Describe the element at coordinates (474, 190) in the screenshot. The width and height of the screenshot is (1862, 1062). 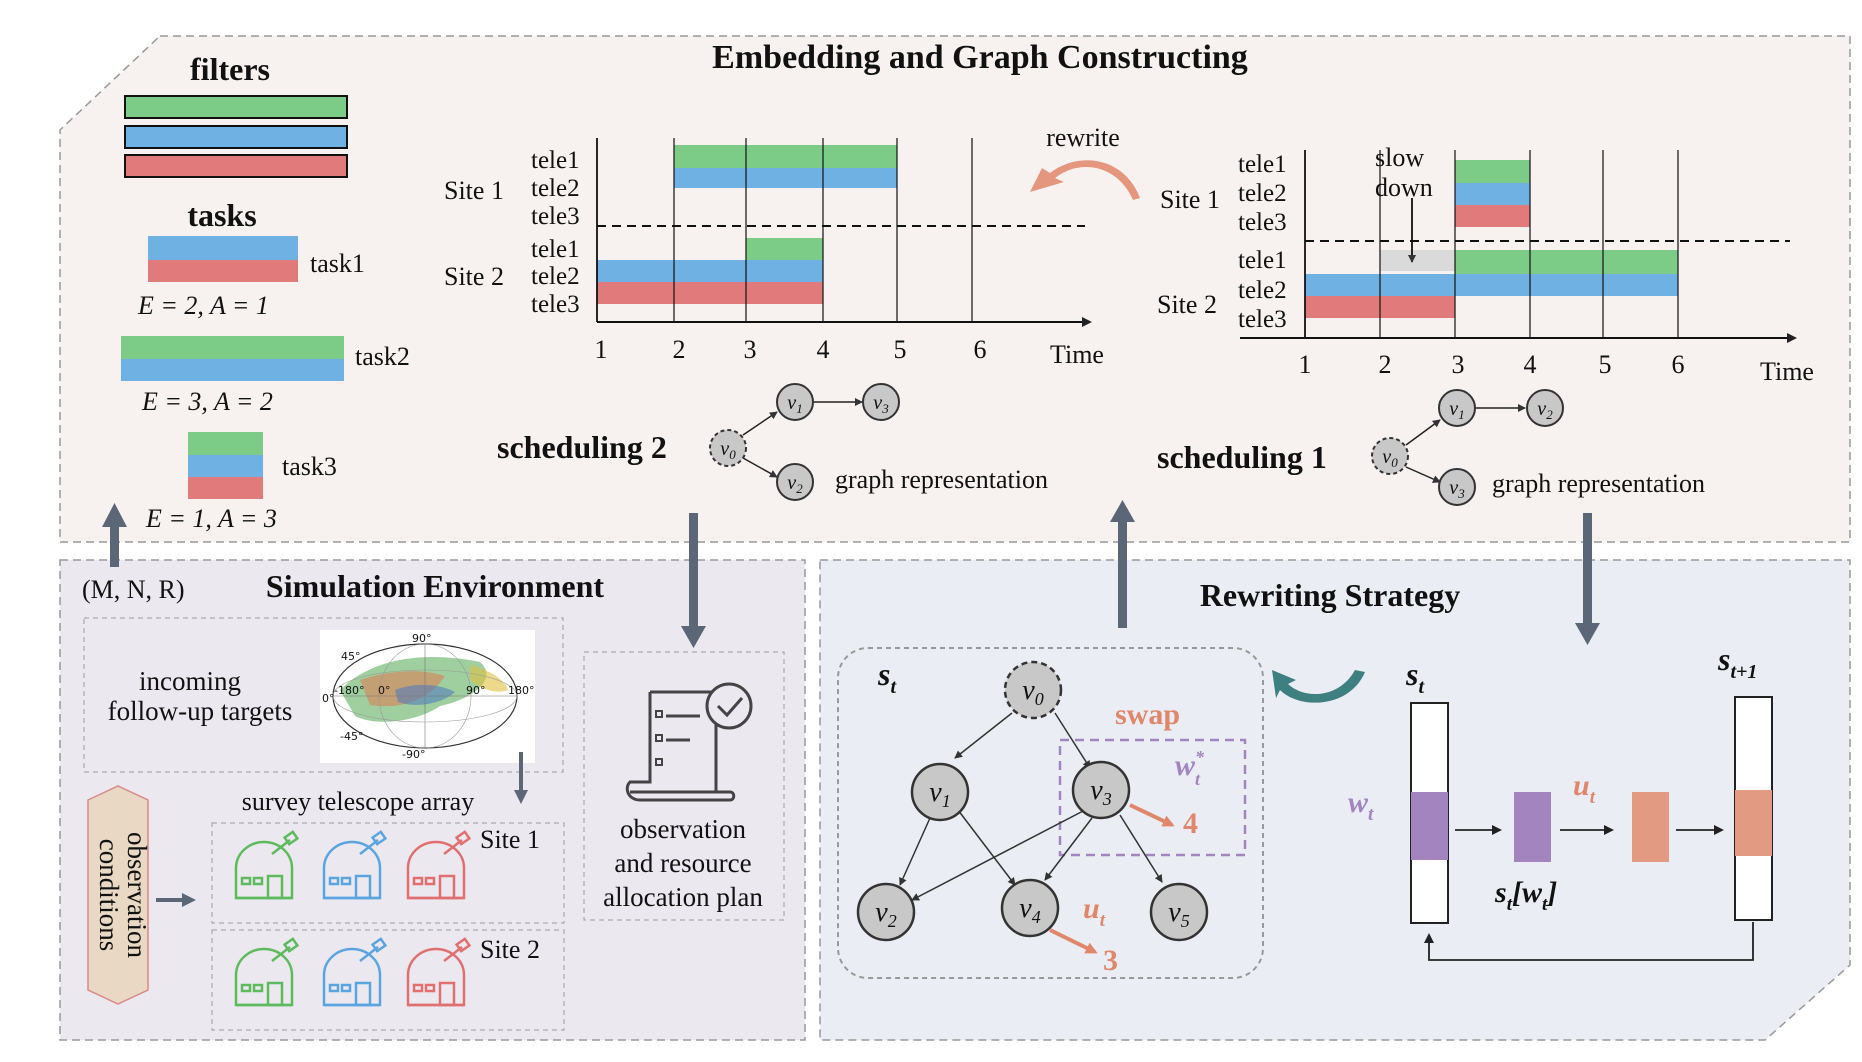
I see `chart2-site1: Site 1` at that location.